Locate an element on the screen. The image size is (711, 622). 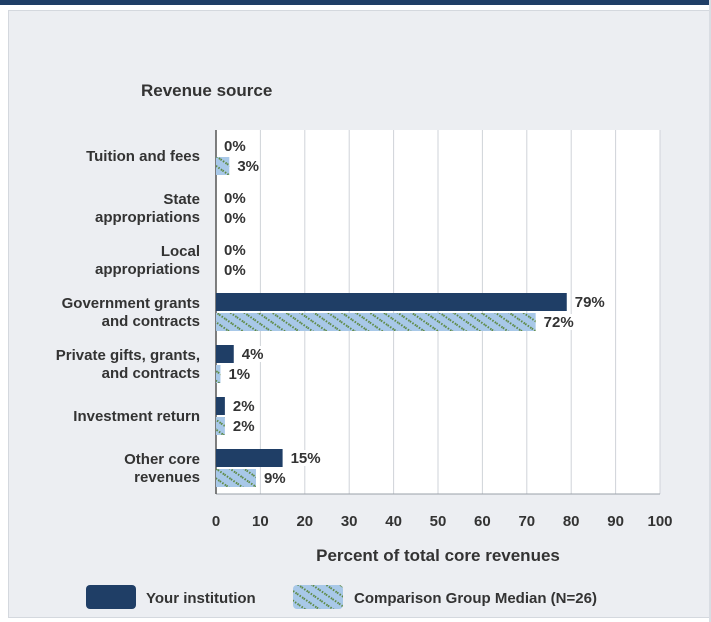
value-label: 3% is located at coordinates (248, 166).